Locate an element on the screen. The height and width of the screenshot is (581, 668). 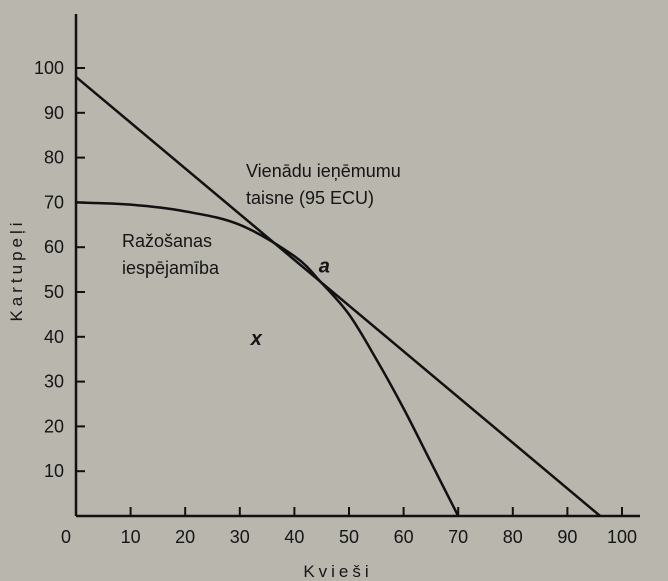
y-tick-label: 90 is located at coordinates (54, 113).